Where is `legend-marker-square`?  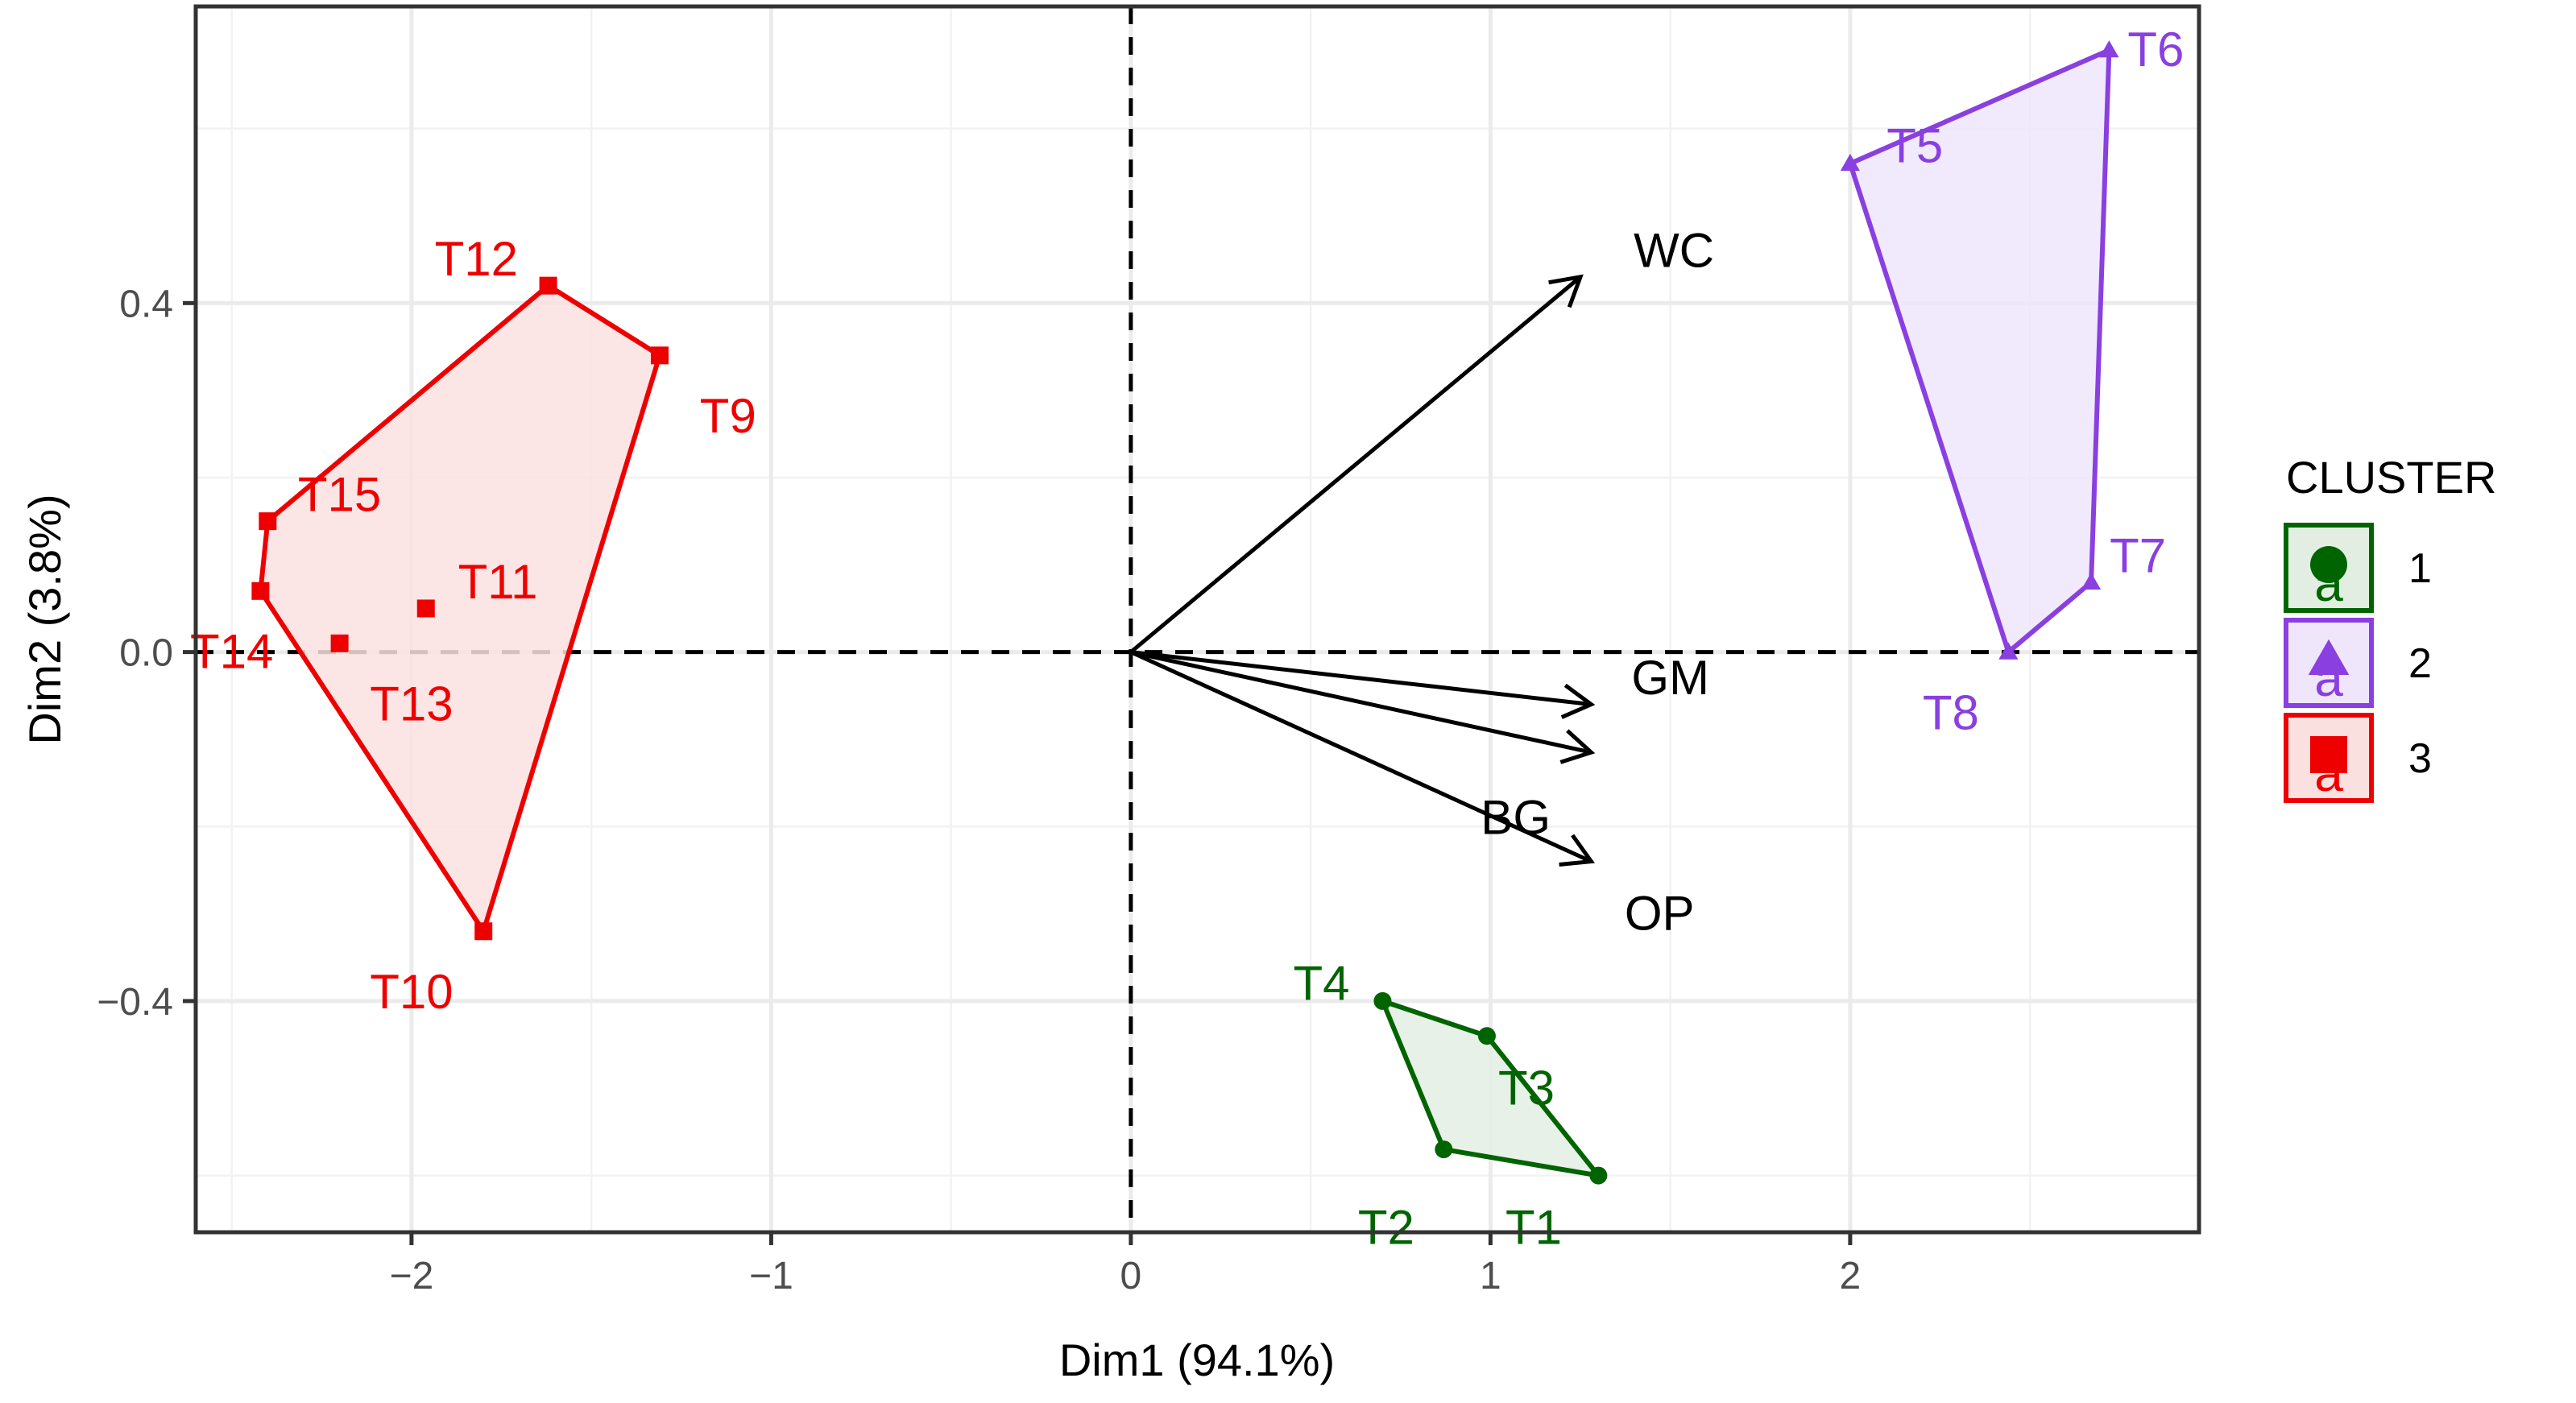 legend-marker-square is located at coordinates (2328, 754).